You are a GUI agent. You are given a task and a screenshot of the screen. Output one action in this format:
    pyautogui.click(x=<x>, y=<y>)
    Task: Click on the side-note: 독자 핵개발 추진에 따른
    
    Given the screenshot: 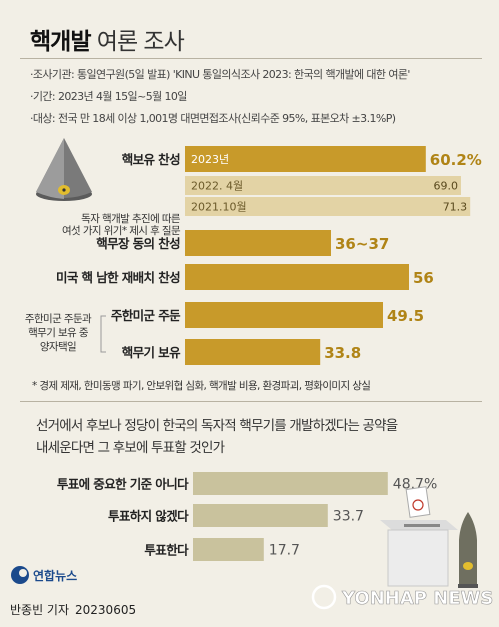 What is the action you would take?
    pyautogui.click(x=131, y=219)
    